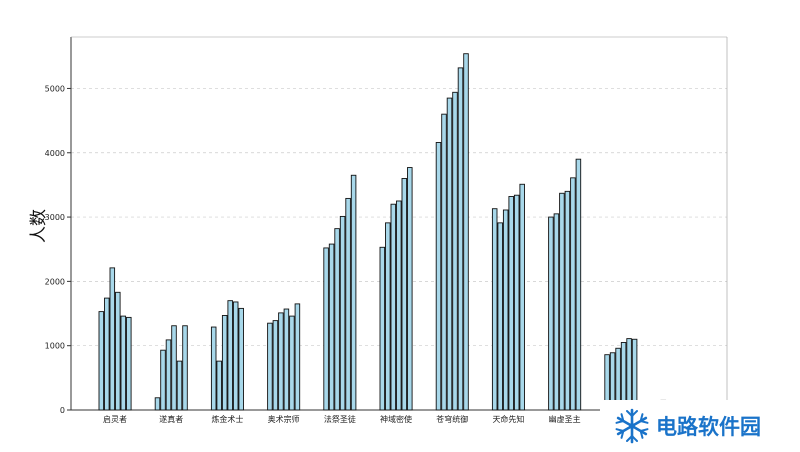 This screenshot has height=452, width=800. Describe the element at coordinates (632, 426) in the screenshot. I see `snowflake-icon` at that location.